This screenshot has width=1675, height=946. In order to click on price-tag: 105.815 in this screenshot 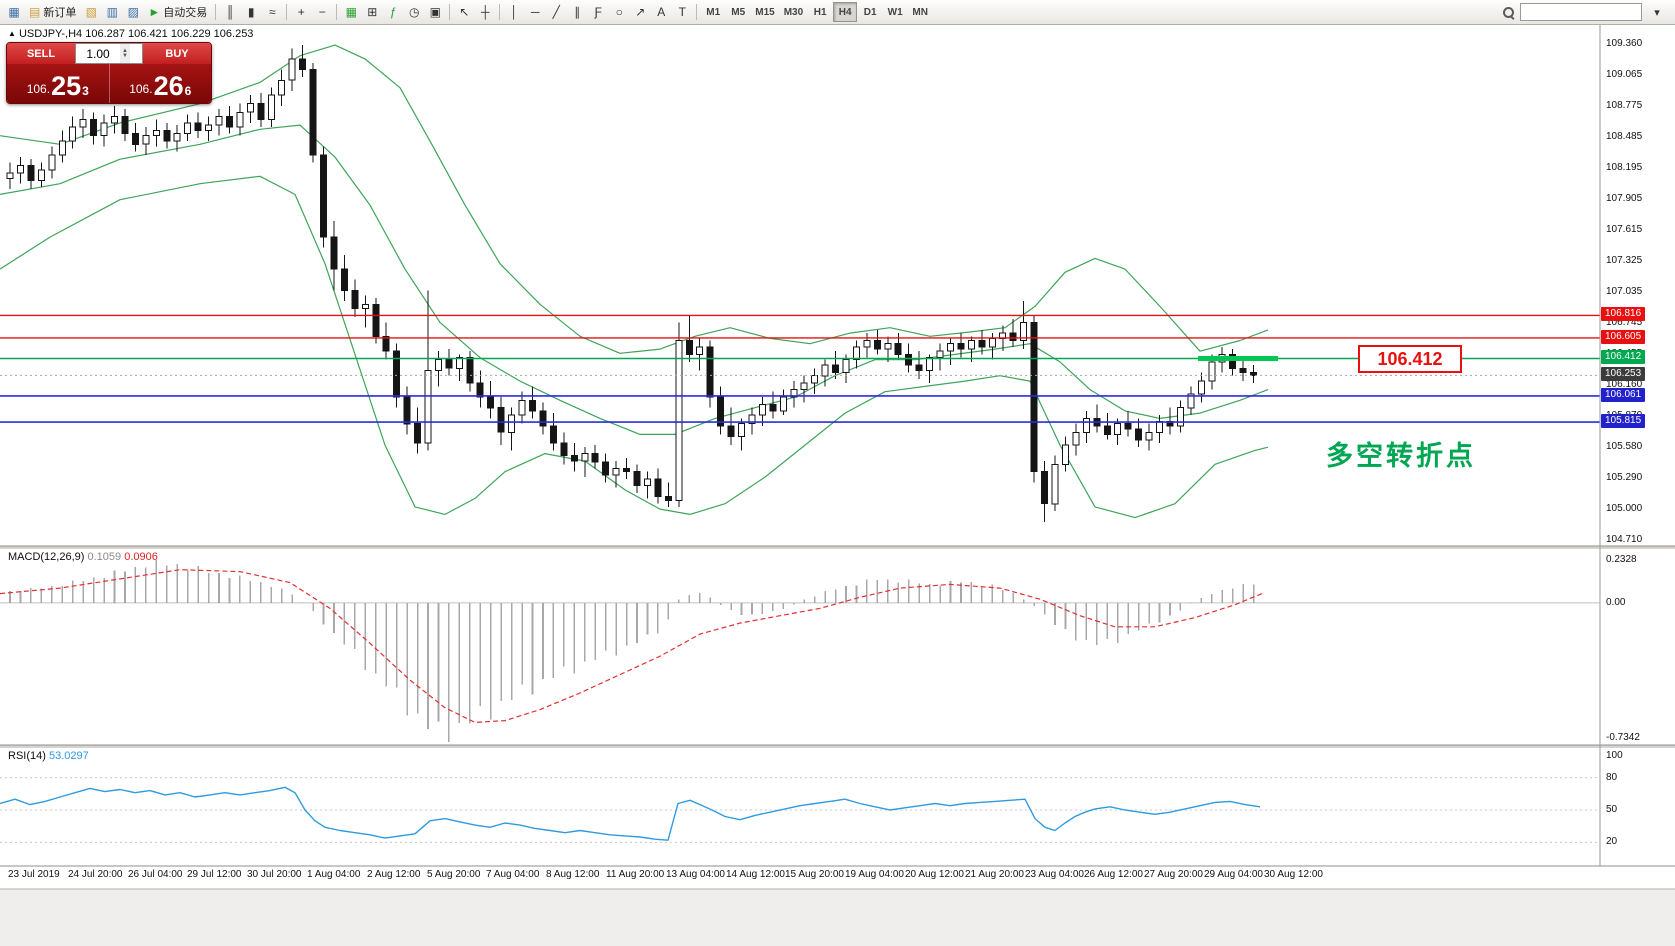, I will do `click(1623, 421)`.